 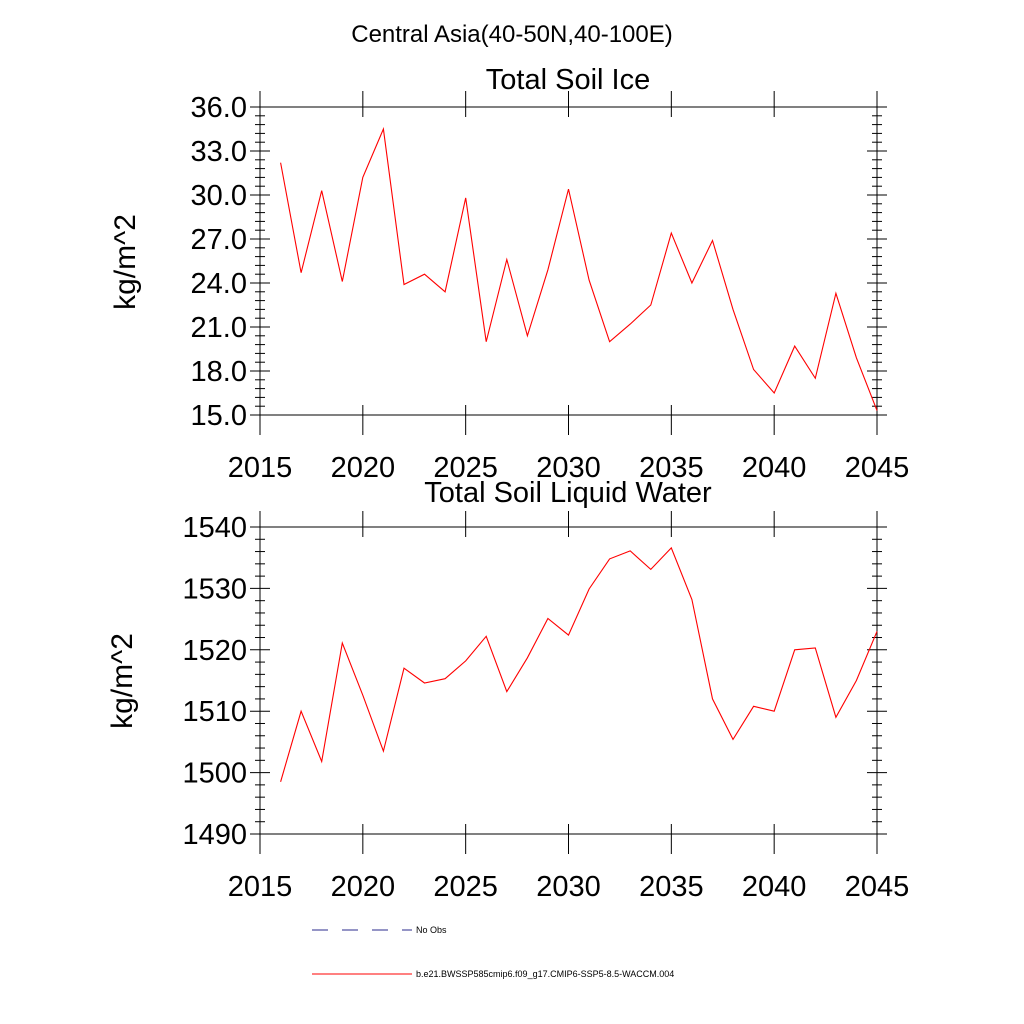 What do you see at coordinates (214, 589) in the screenshot?
I see `y-tick-label: 1530` at bounding box center [214, 589].